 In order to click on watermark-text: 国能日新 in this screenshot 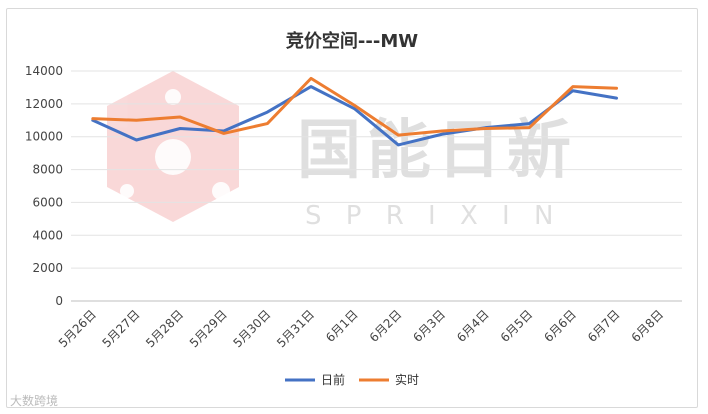, I will do `click(437, 151)`.